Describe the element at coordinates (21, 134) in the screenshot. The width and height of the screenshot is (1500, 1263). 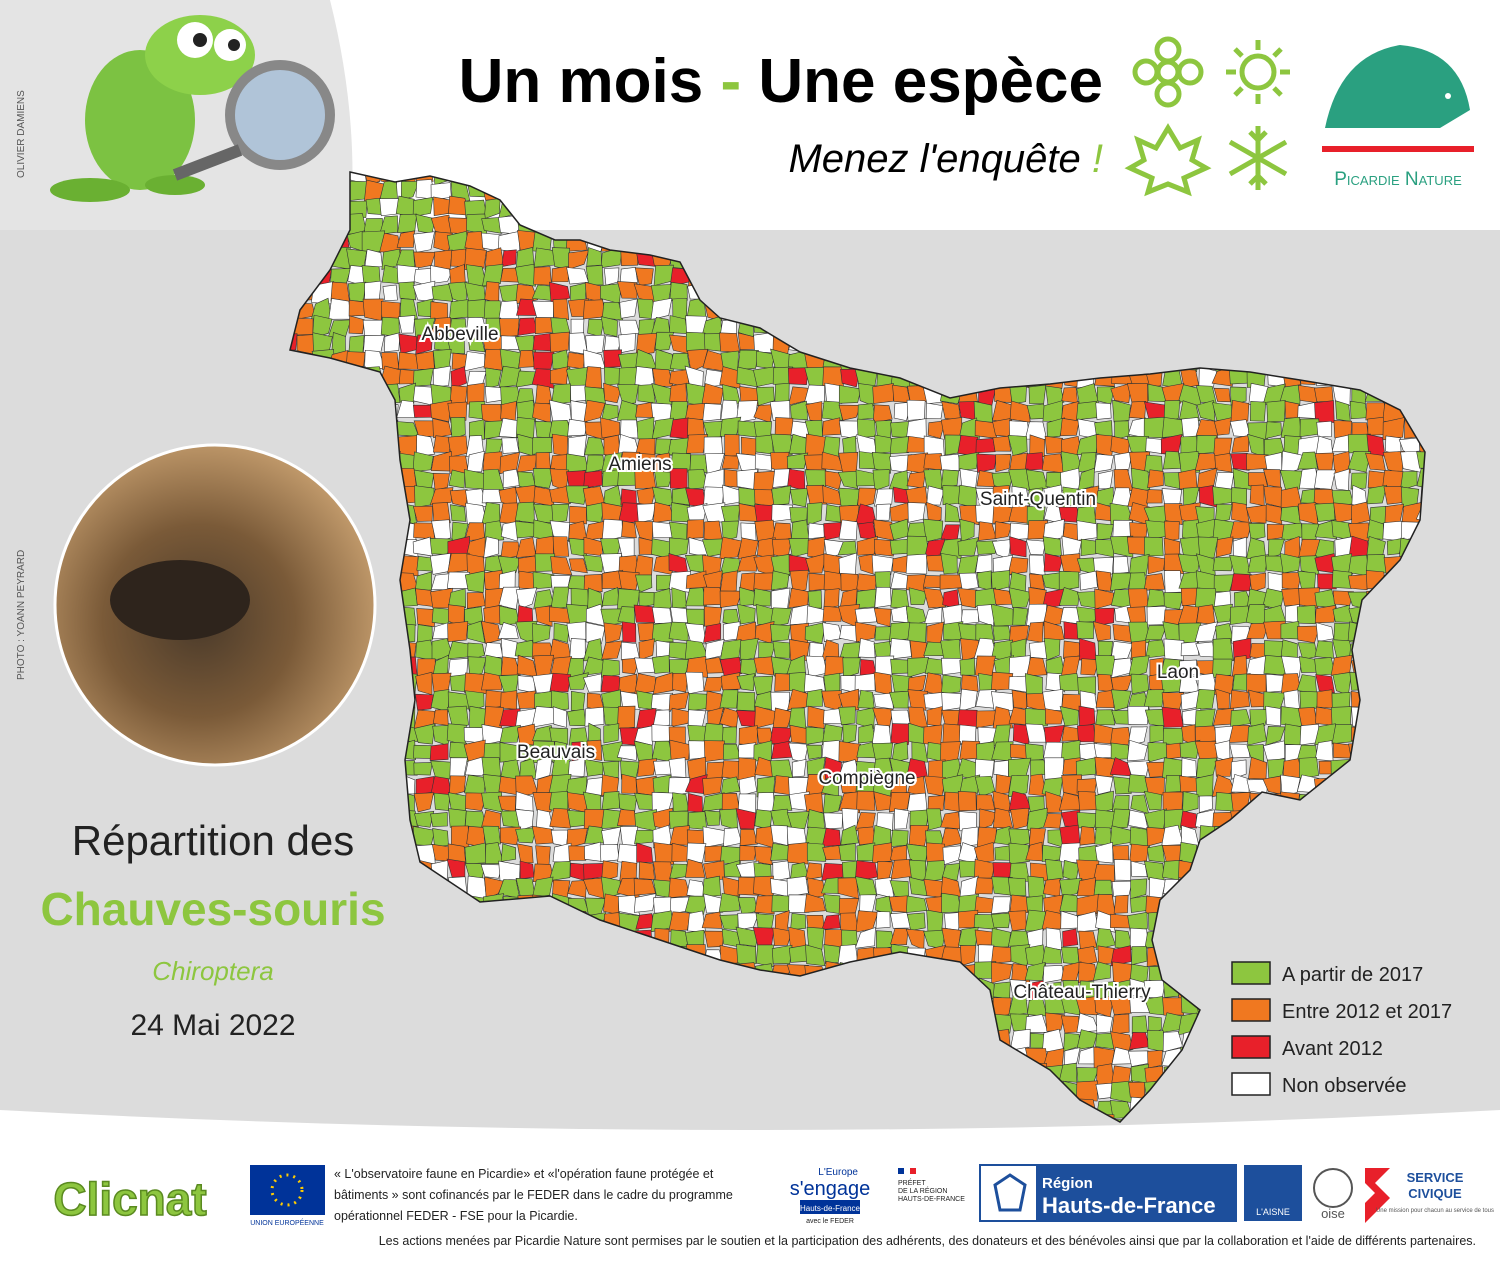
I see `illustration-credit: OLIVIER DAMIENS` at that location.